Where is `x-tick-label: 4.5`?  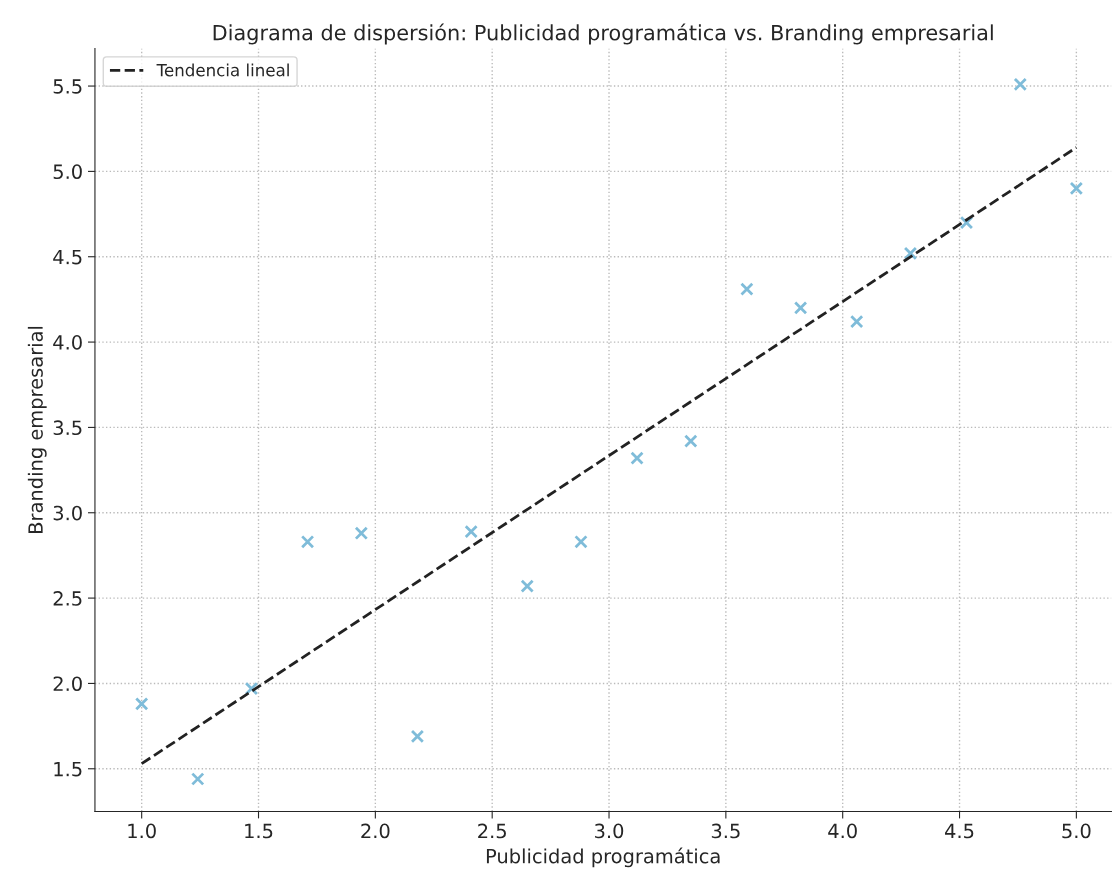 x-tick-label: 4.5 is located at coordinates (959, 831).